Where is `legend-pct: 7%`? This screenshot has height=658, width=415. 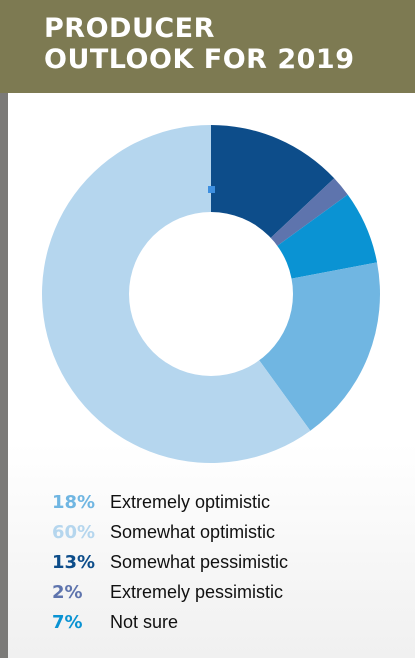 legend-pct: 7% is located at coordinates (67, 622).